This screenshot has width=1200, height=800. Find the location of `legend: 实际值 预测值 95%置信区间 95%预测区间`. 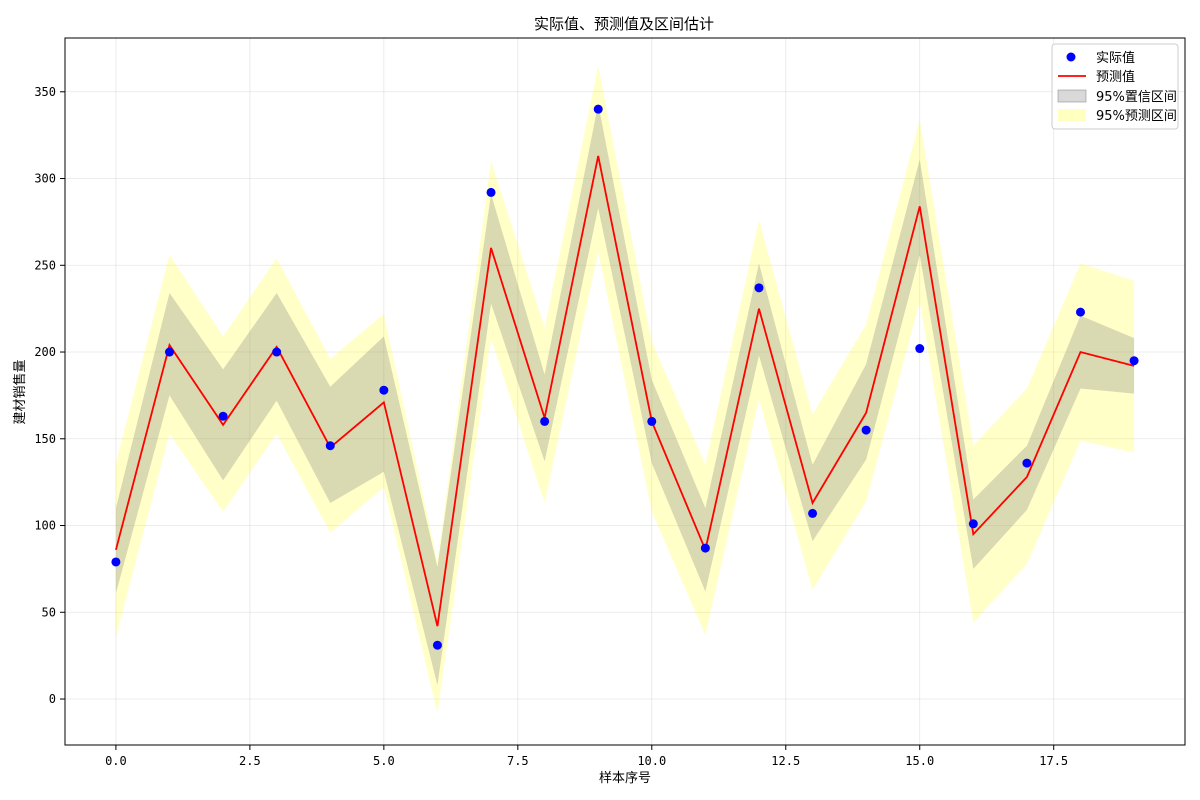

legend: 实际值 预测值 95%置信区间 95%预测区间 is located at coordinates (1115, 86).